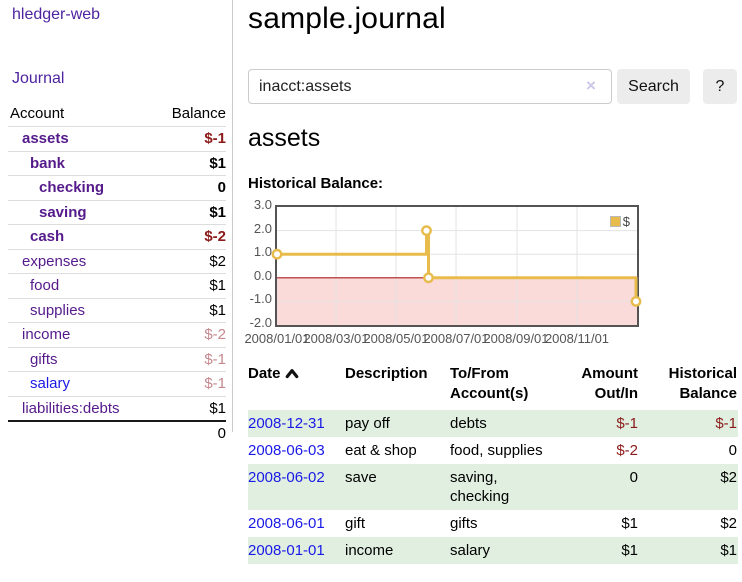 Image resolution: width=742 pixels, height=582 pixels. Describe the element at coordinates (117, 310) in the screenshot. I see `account-row: supplies $1` at that location.